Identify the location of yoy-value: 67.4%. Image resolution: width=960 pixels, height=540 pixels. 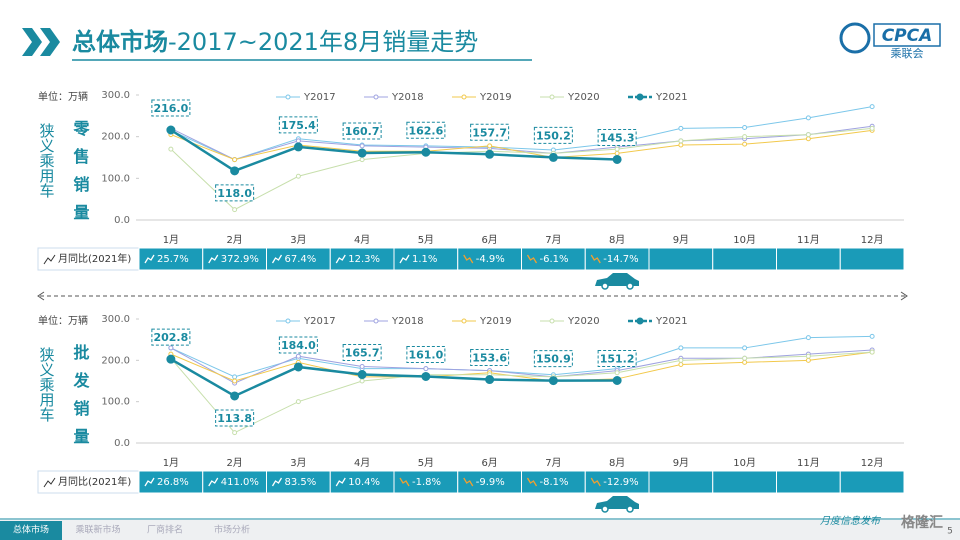
(301, 259).